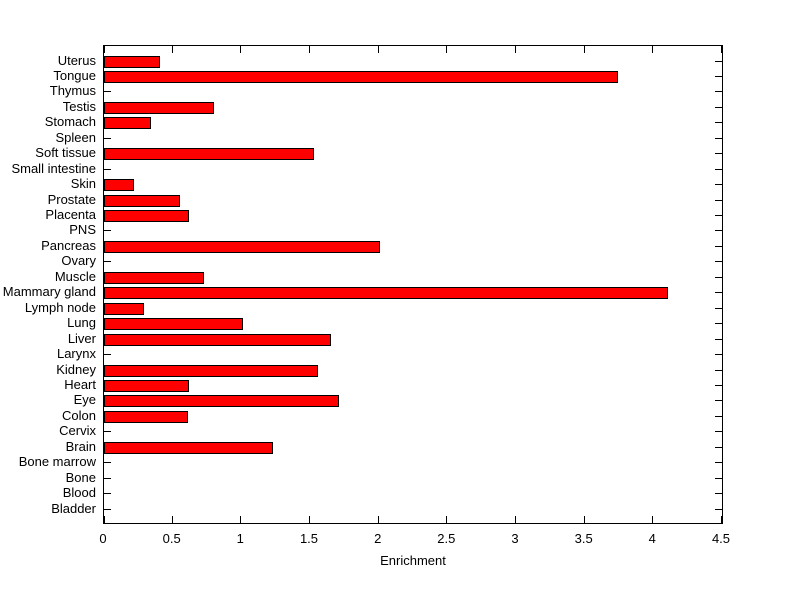  I want to click on x-tick-label: 2, so click(378, 538).